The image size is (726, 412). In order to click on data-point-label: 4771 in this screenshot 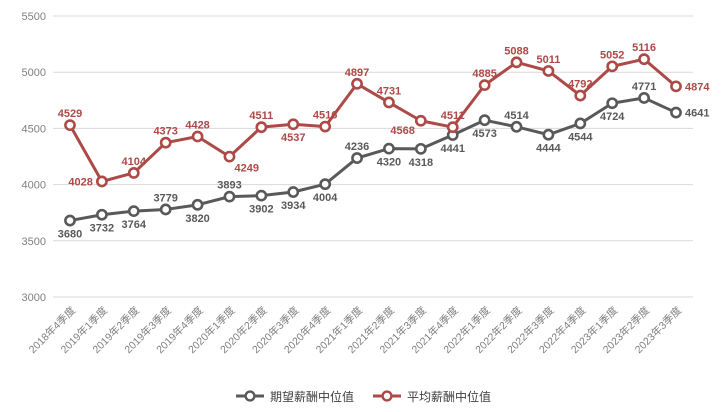, I will do `click(644, 87)`.